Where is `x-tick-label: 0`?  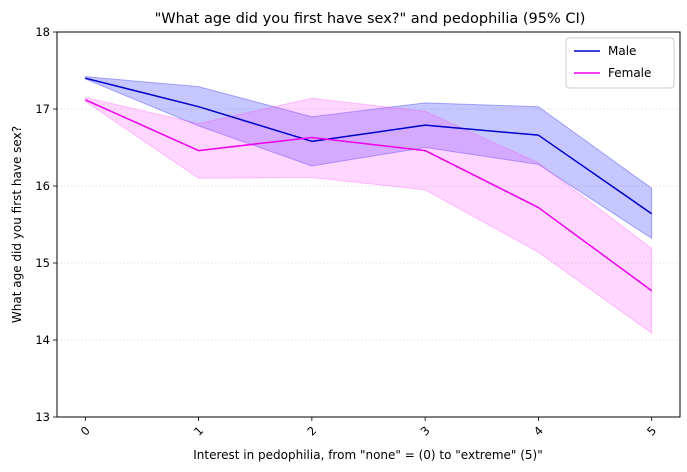
x-tick-label: 0 is located at coordinates (85, 430).